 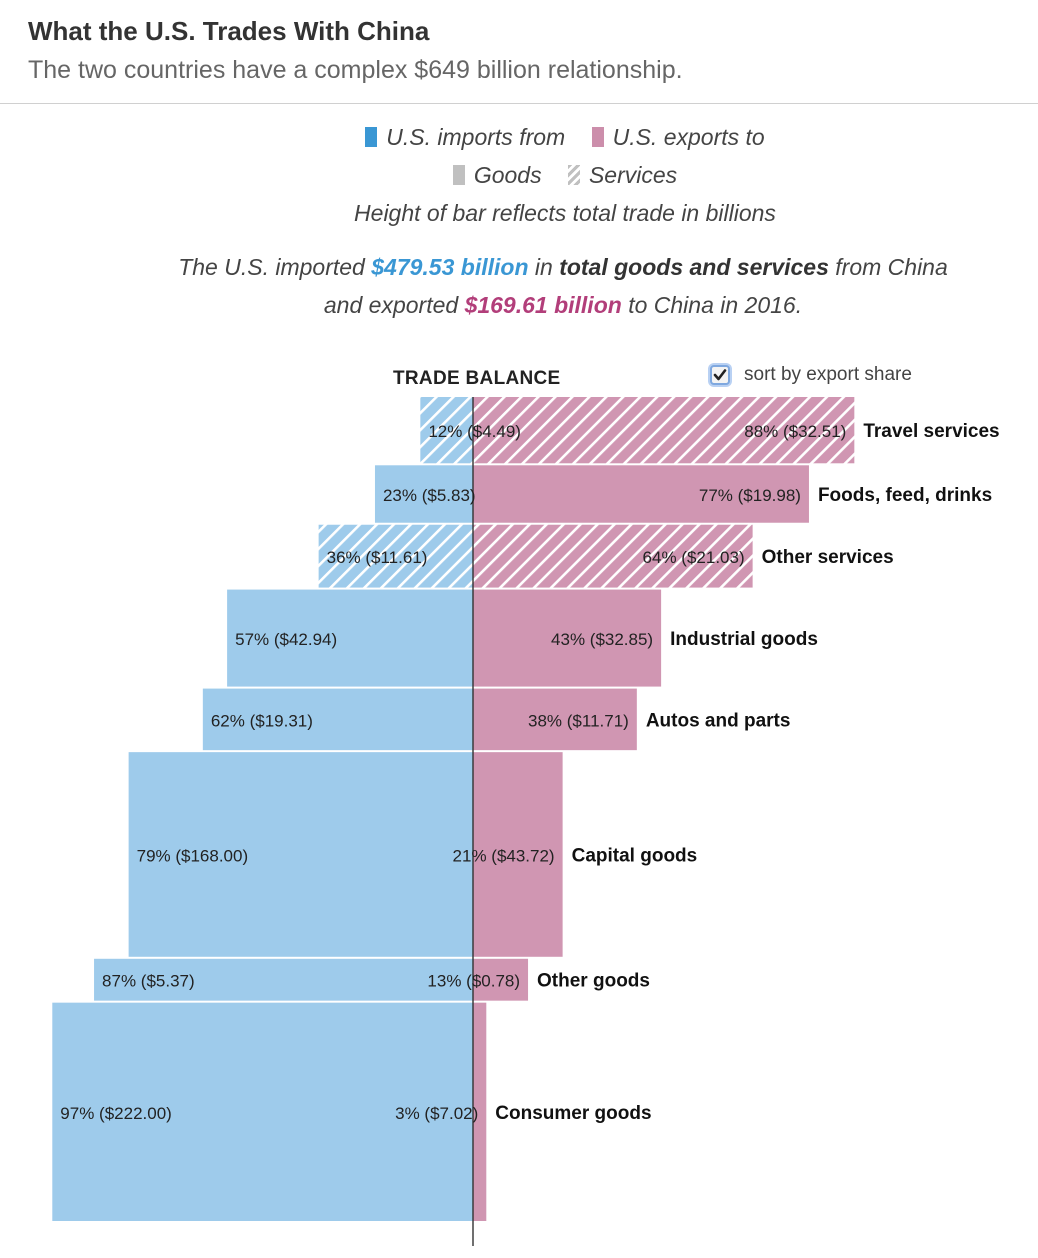 I want to click on summary-line1-prefix: The U.S. imported, so click(x=271, y=267).